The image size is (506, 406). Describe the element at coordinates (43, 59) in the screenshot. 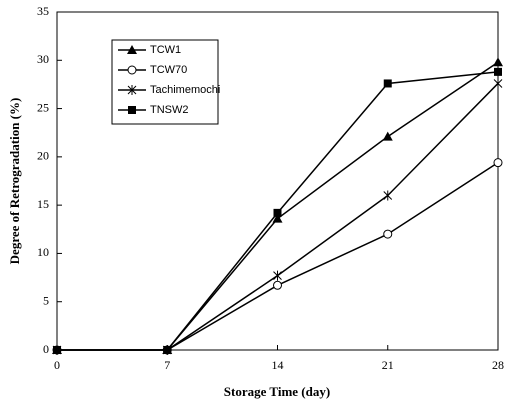

I see `y-tick-label: 30` at that location.